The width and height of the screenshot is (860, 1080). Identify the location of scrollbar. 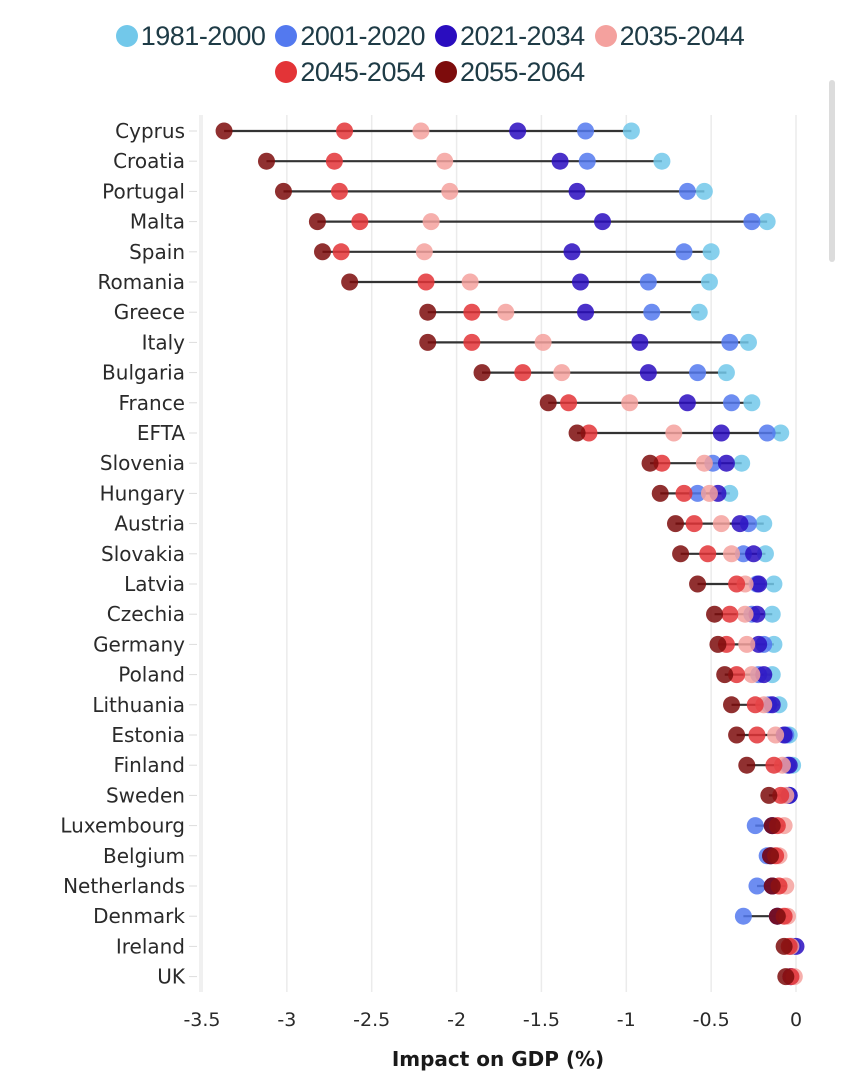
(832, 171).